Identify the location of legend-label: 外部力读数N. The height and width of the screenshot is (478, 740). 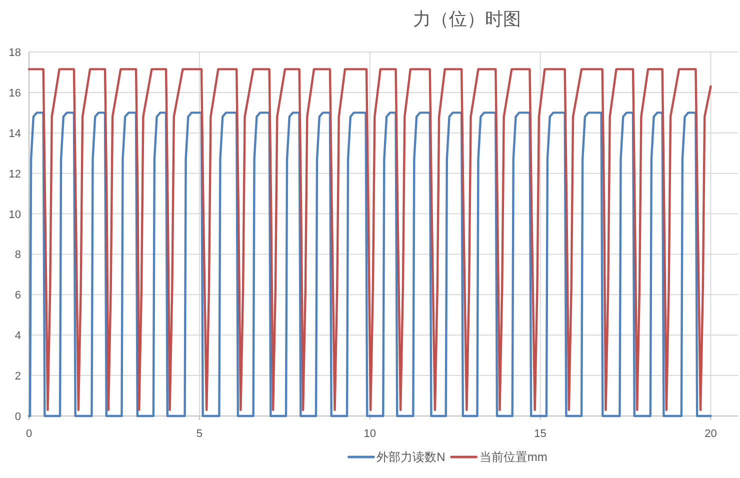
(411, 457).